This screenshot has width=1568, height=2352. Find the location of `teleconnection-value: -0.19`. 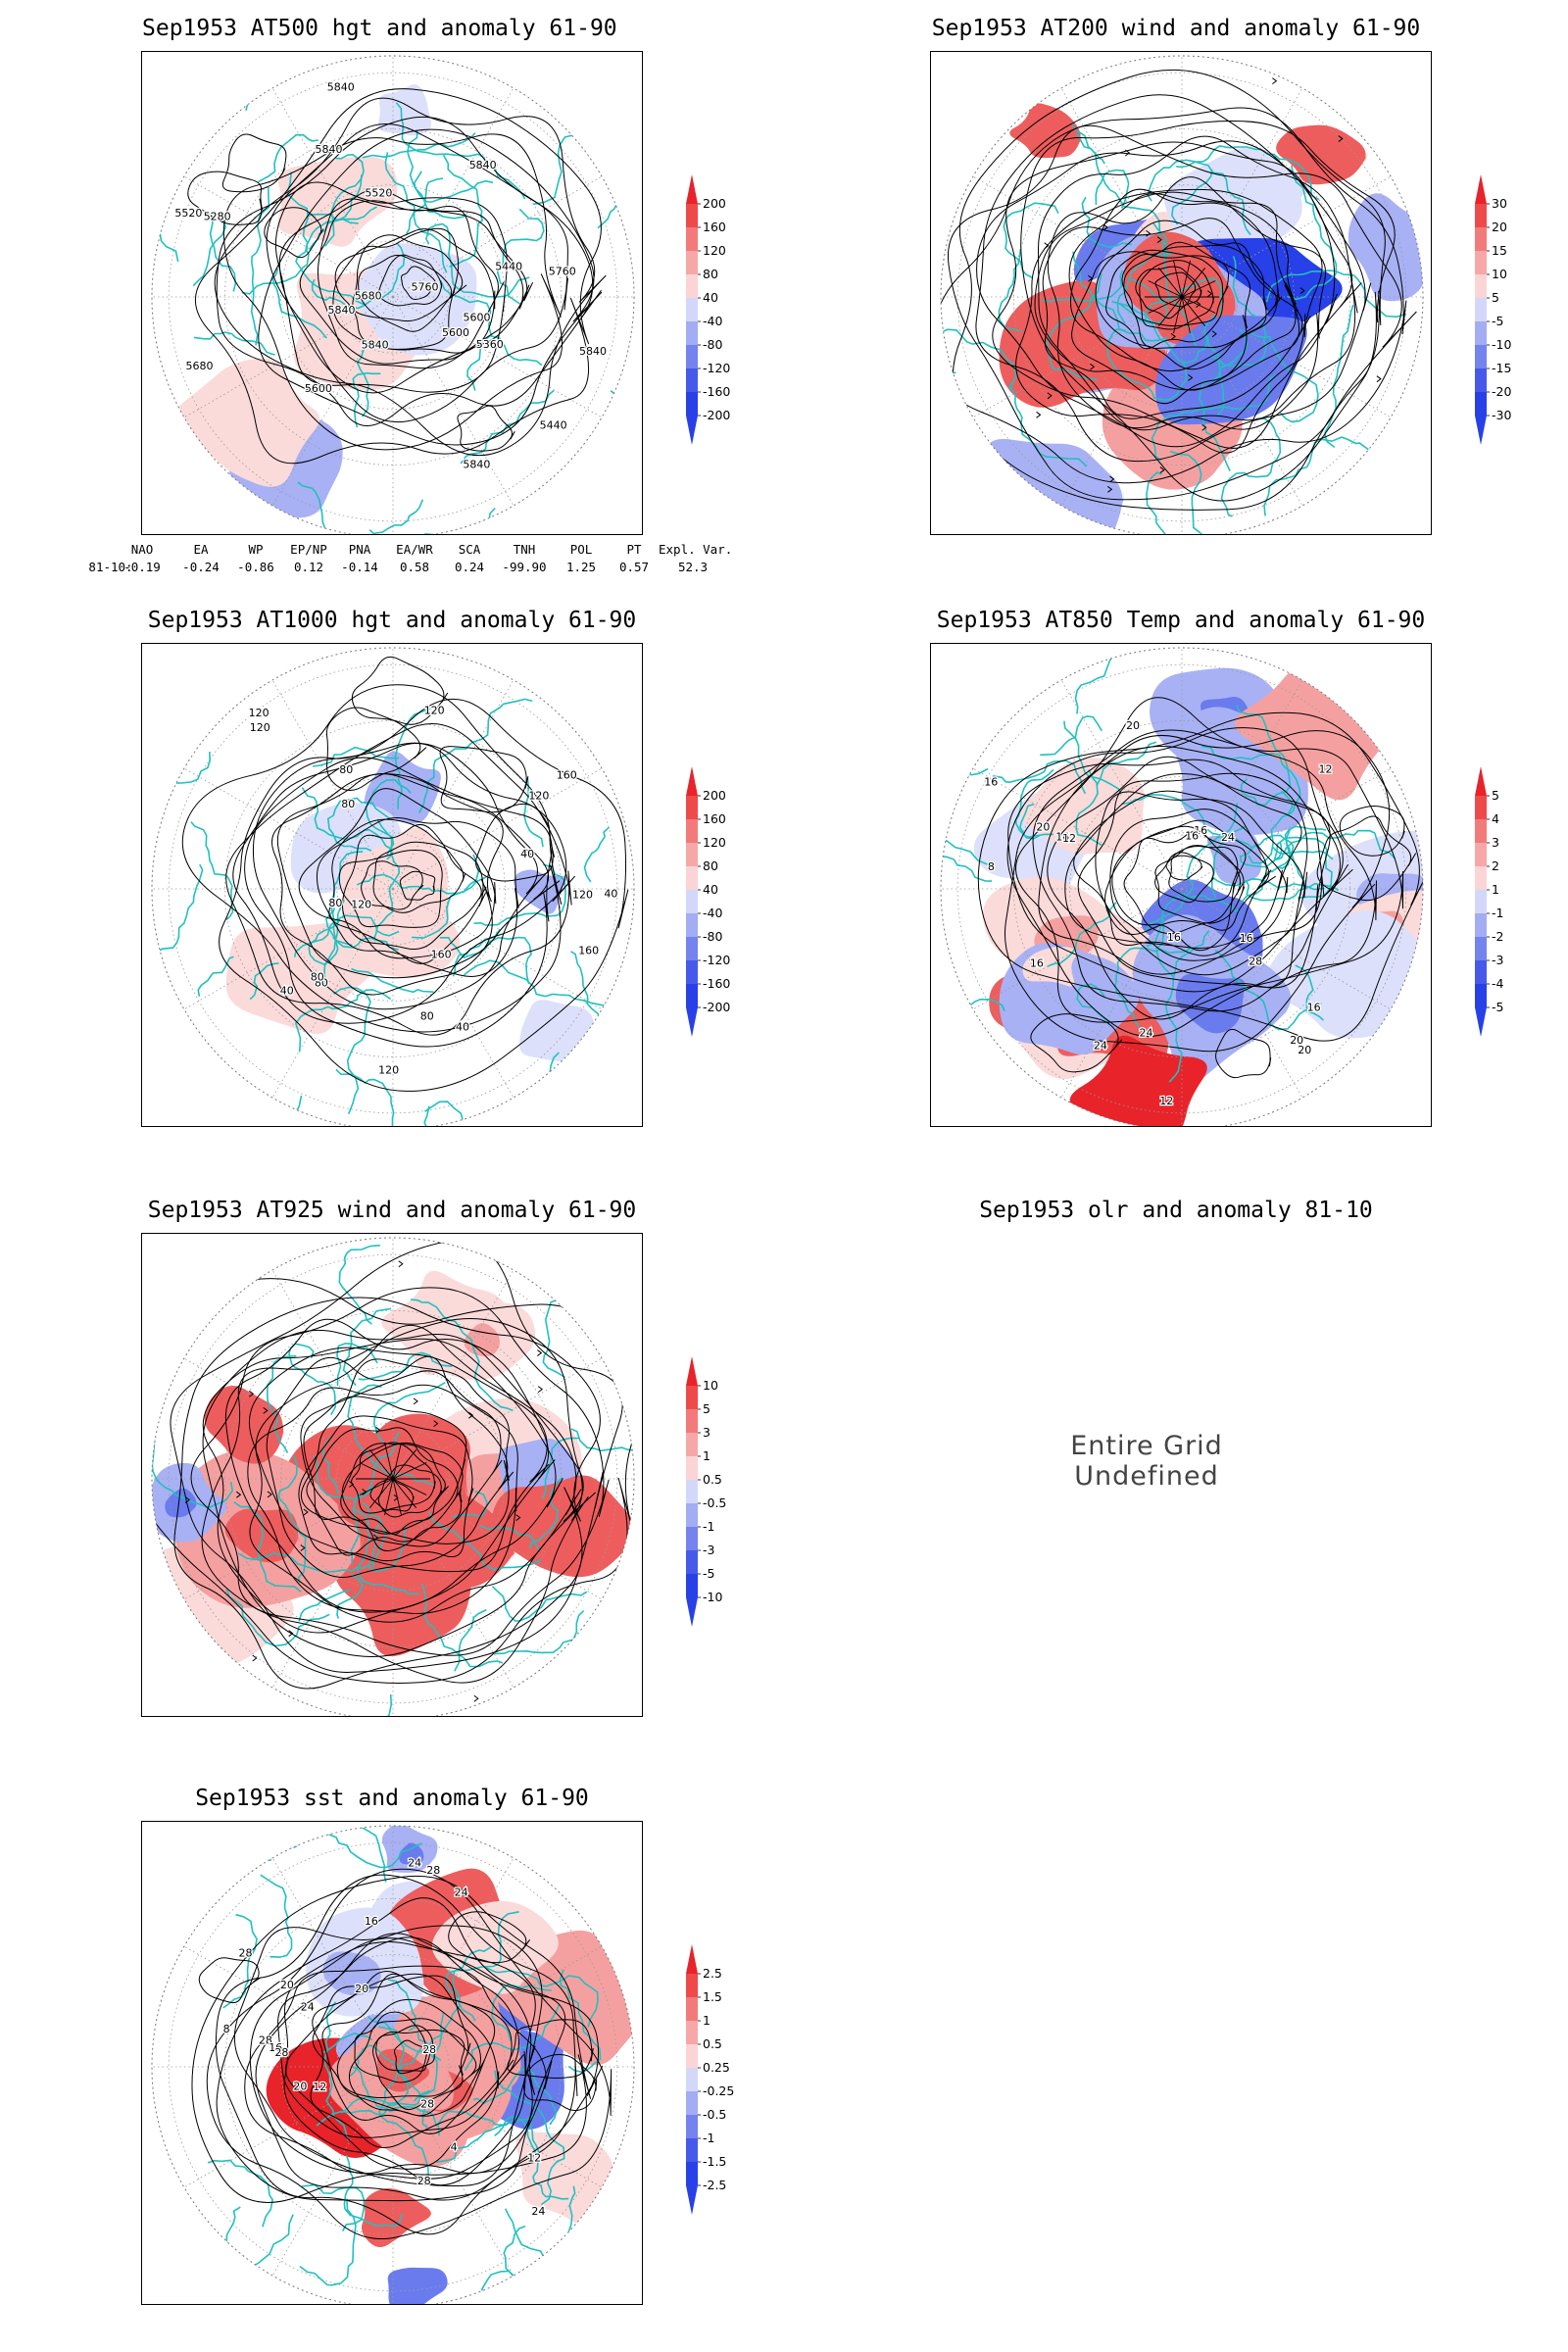

teleconnection-value: -0.19 is located at coordinates (142, 567).